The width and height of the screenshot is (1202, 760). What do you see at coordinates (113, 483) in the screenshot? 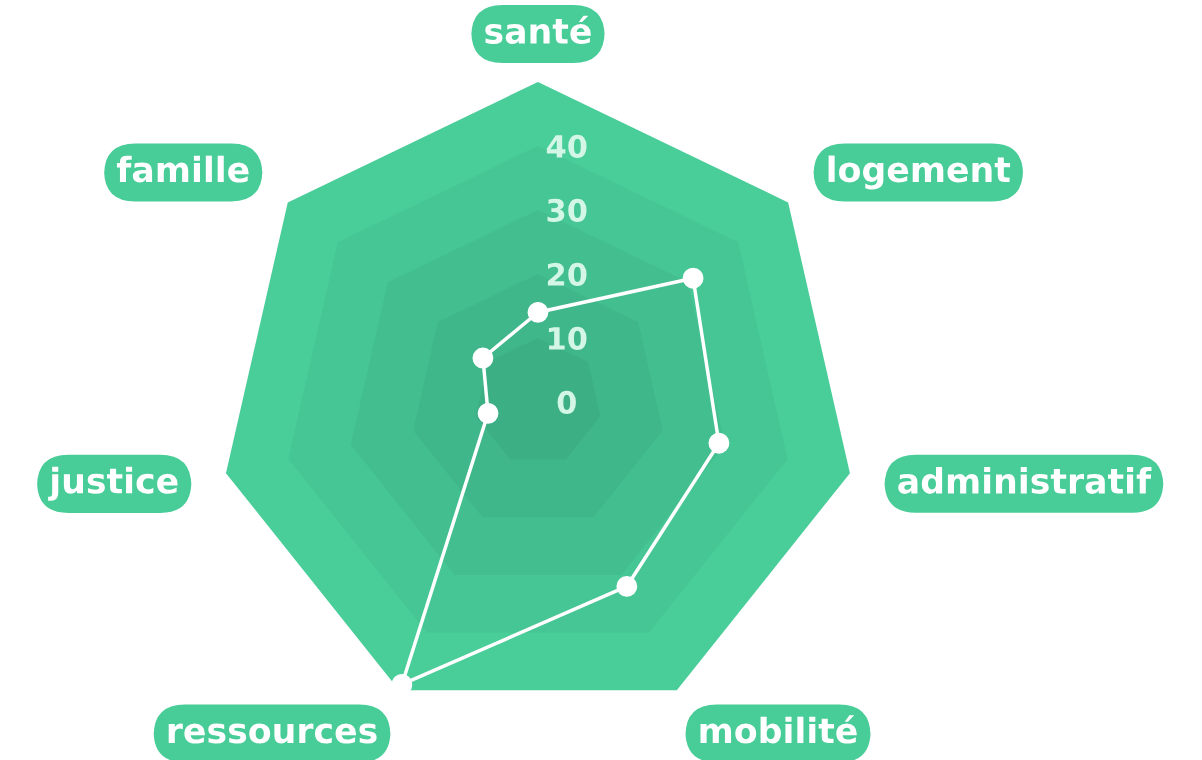
I see `spoke-label: justice` at bounding box center [113, 483].